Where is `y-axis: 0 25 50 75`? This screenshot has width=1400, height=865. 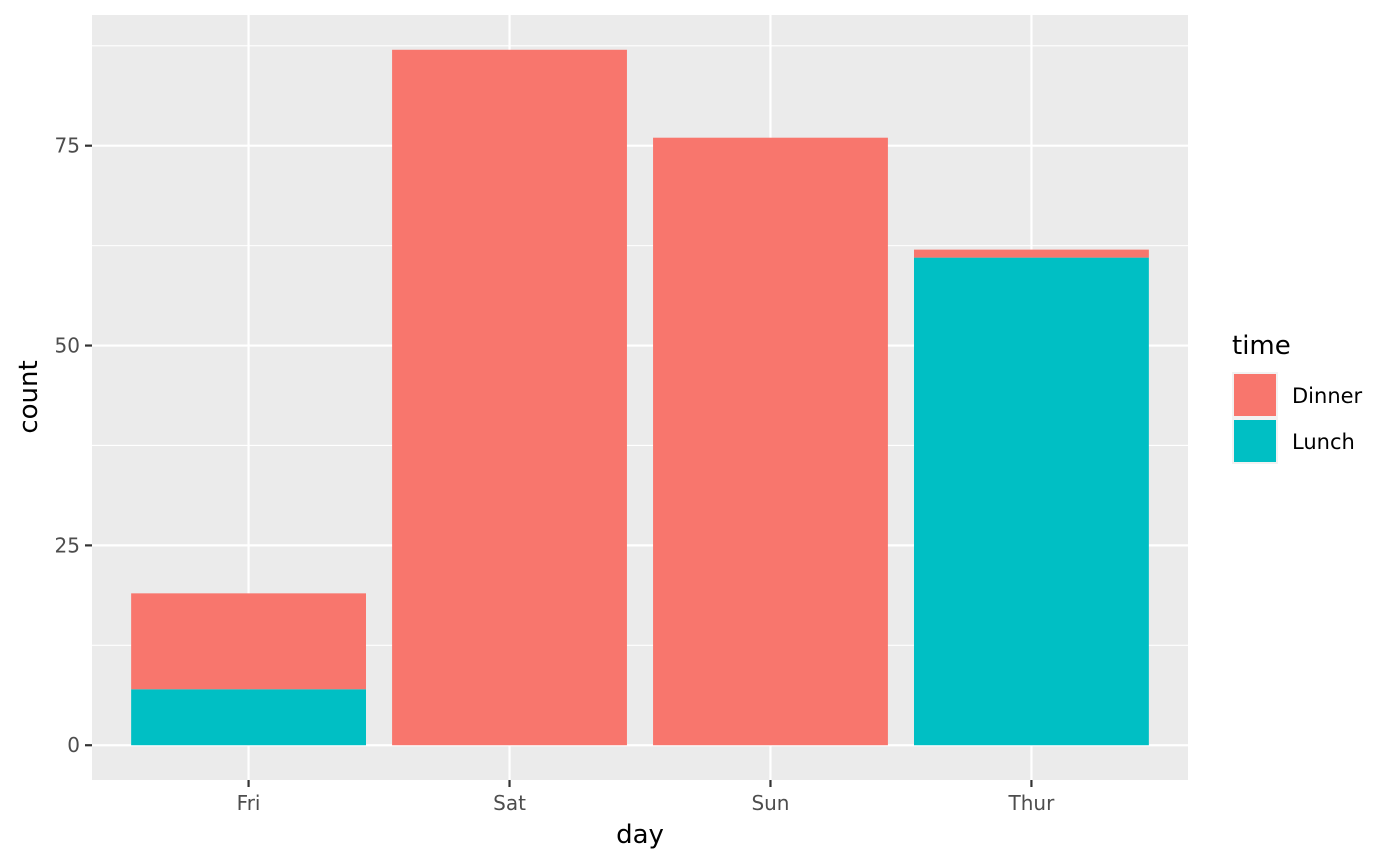
y-axis: 0 25 50 75 is located at coordinates (73, 445).